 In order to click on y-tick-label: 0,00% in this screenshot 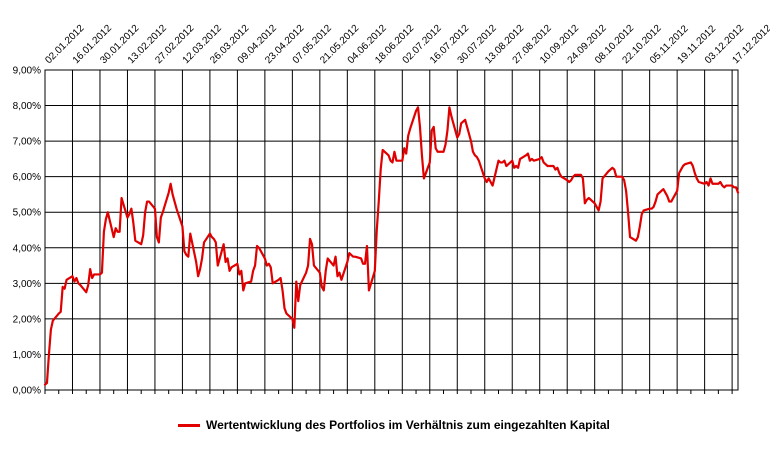, I will do `click(27, 391)`.